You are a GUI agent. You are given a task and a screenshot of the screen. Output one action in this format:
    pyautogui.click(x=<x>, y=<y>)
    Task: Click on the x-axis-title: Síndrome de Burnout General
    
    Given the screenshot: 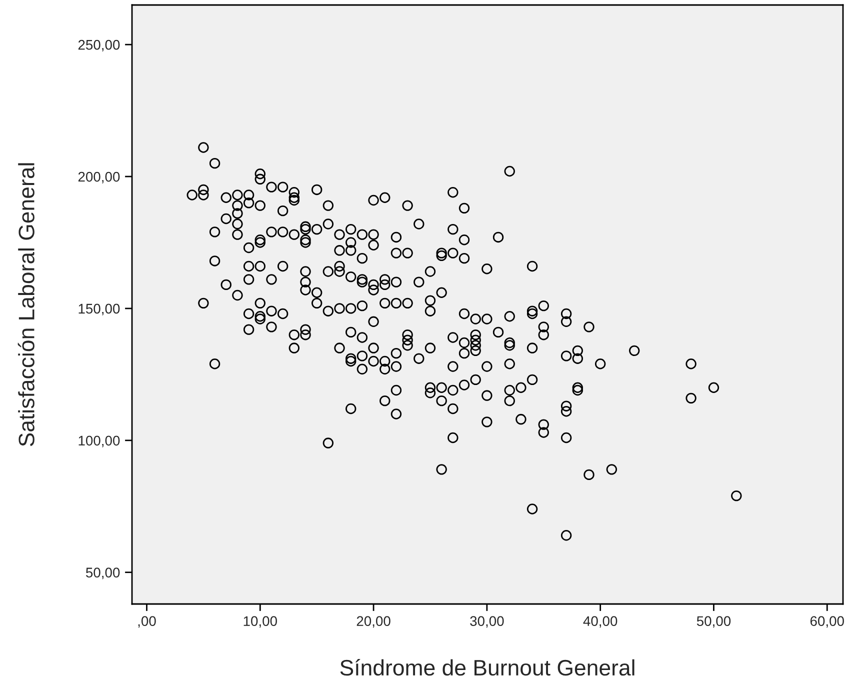 What is the action you would take?
    pyautogui.click(x=487, y=667)
    